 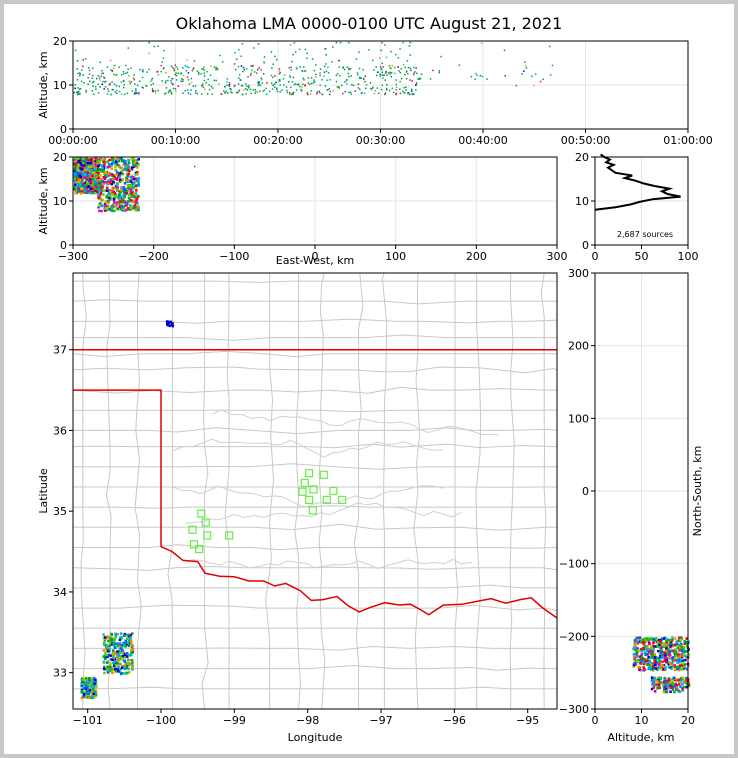 I want to click on ns-ytick-label: 0, so click(x=585, y=491).